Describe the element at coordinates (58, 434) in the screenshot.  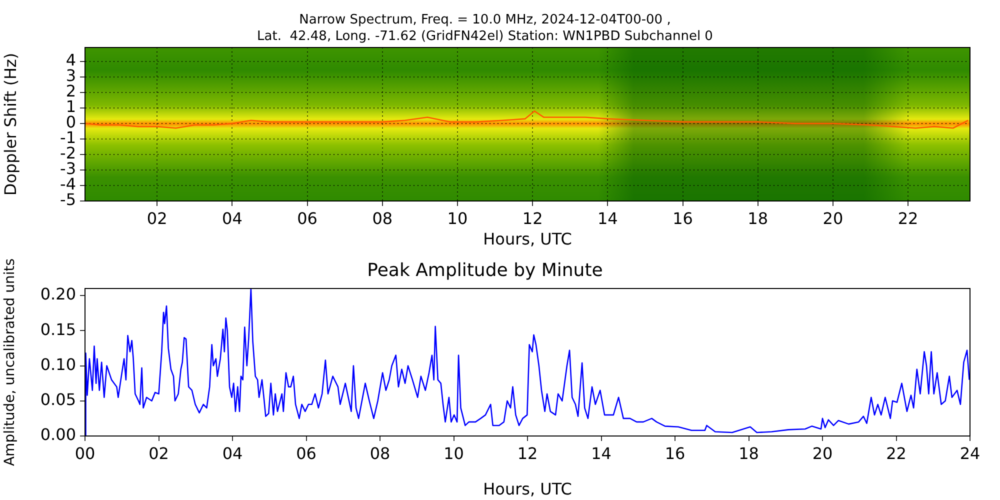
I see `y-tick-label: 0.00` at that location.